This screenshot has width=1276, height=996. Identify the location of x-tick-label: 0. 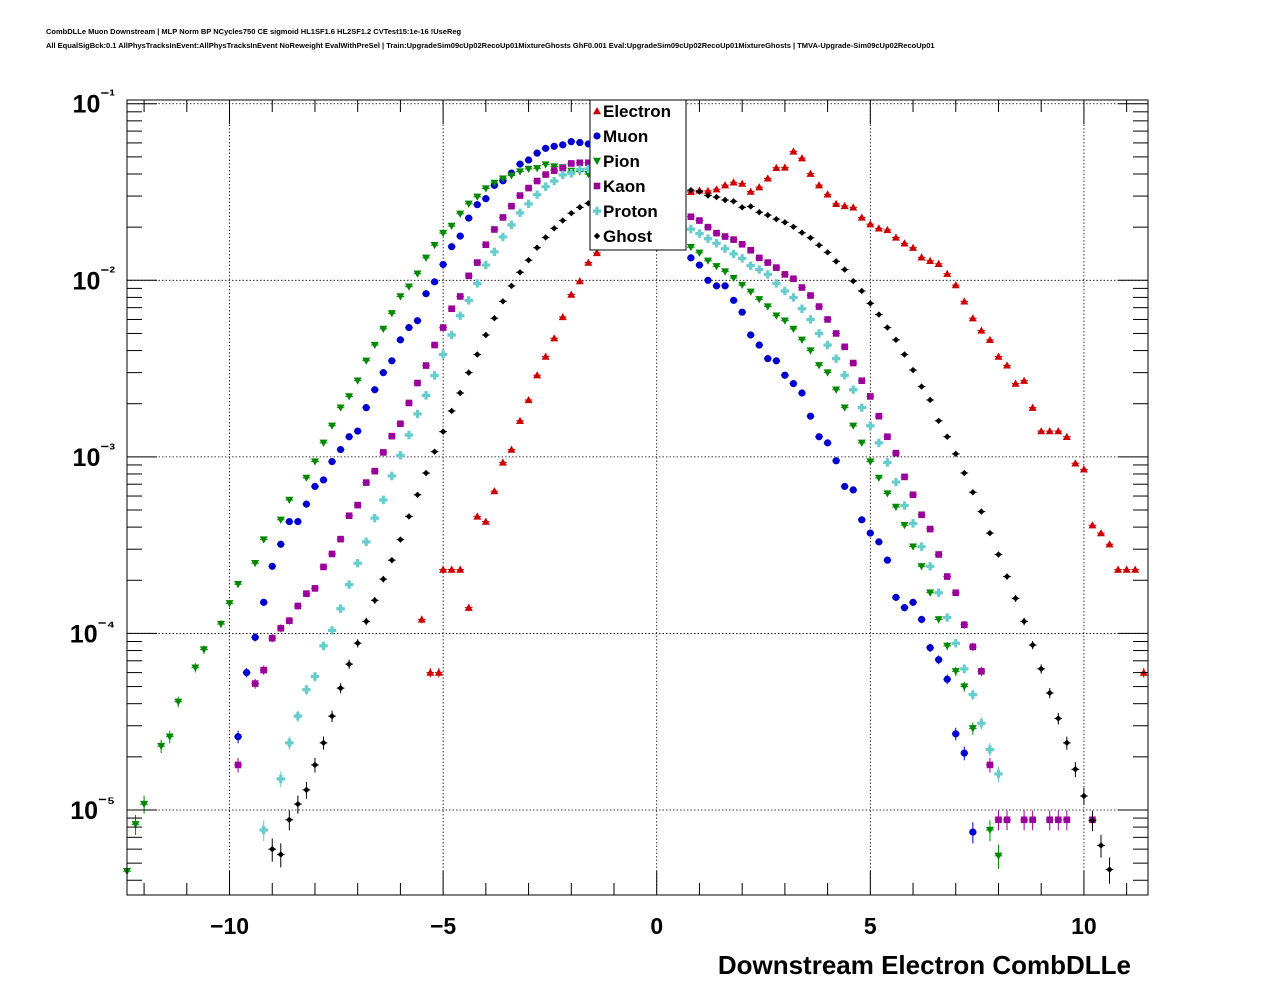
(656, 926).